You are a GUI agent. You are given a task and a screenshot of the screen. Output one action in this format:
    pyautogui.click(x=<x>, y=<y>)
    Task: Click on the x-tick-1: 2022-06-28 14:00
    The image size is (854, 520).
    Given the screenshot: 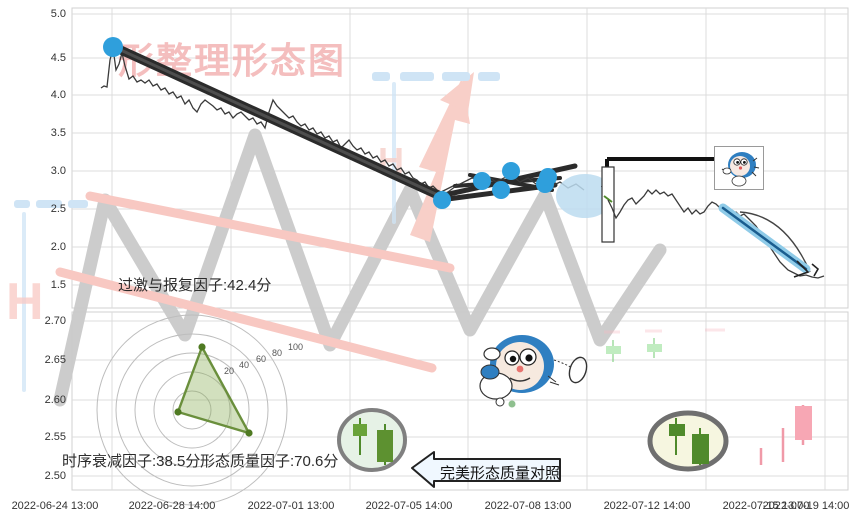 What is the action you would take?
    pyautogui.click(x=172, y=506)
    